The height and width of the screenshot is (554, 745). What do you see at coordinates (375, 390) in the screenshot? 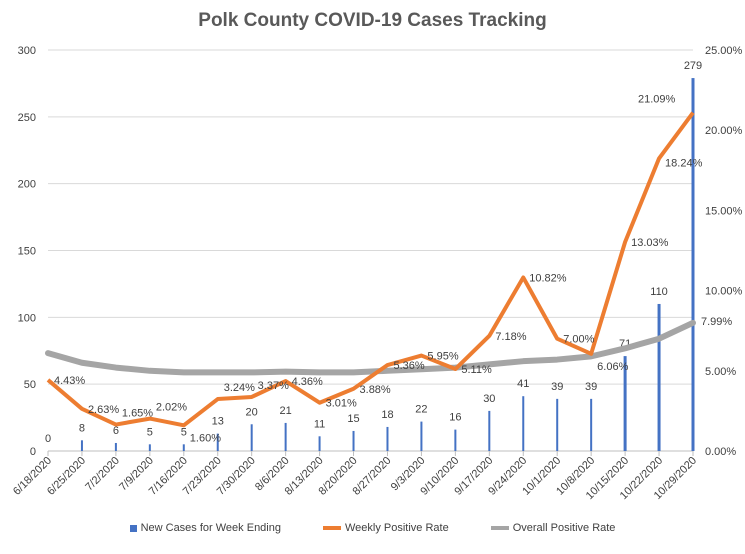
I see `weekly-rate-data-label: 3.88%` at bounding box center [375, 390].